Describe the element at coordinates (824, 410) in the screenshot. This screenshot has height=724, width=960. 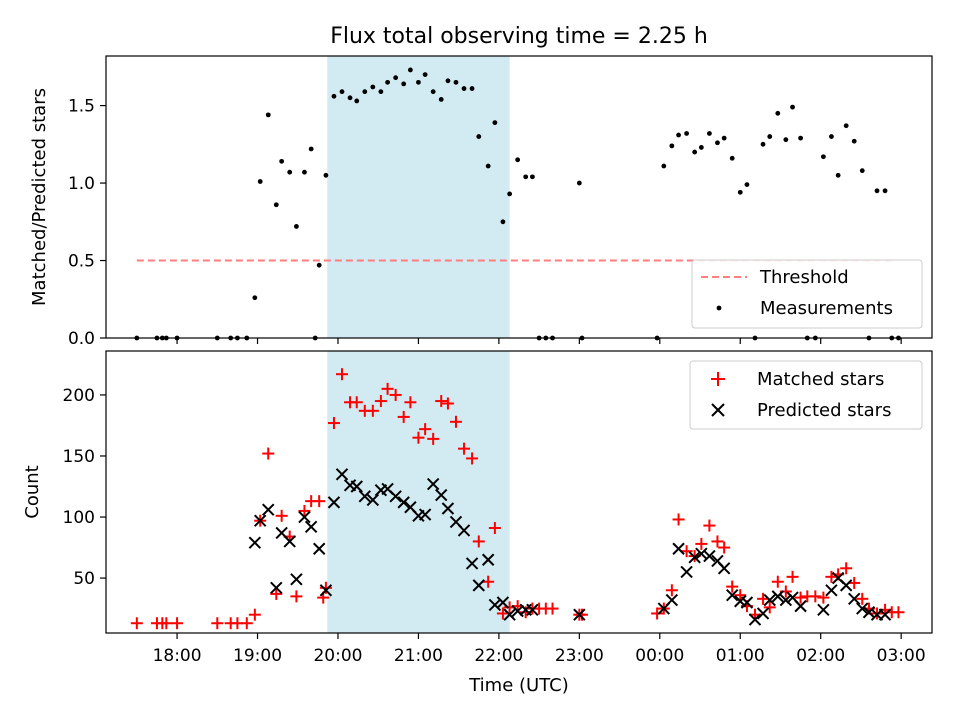
I see `legend-predicted-label: Predicted stars` at that location.